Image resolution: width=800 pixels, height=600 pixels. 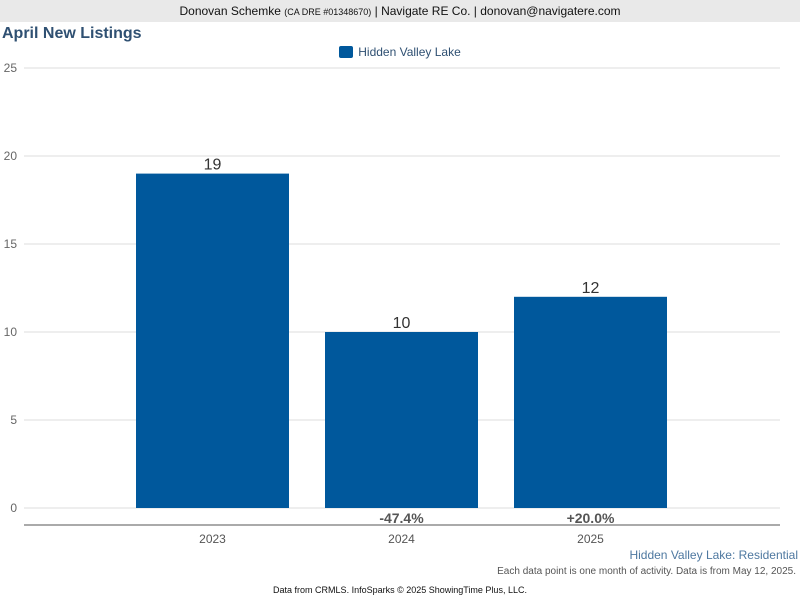 I want to click on change-label: -47.4%, so click(x=401, y=518).